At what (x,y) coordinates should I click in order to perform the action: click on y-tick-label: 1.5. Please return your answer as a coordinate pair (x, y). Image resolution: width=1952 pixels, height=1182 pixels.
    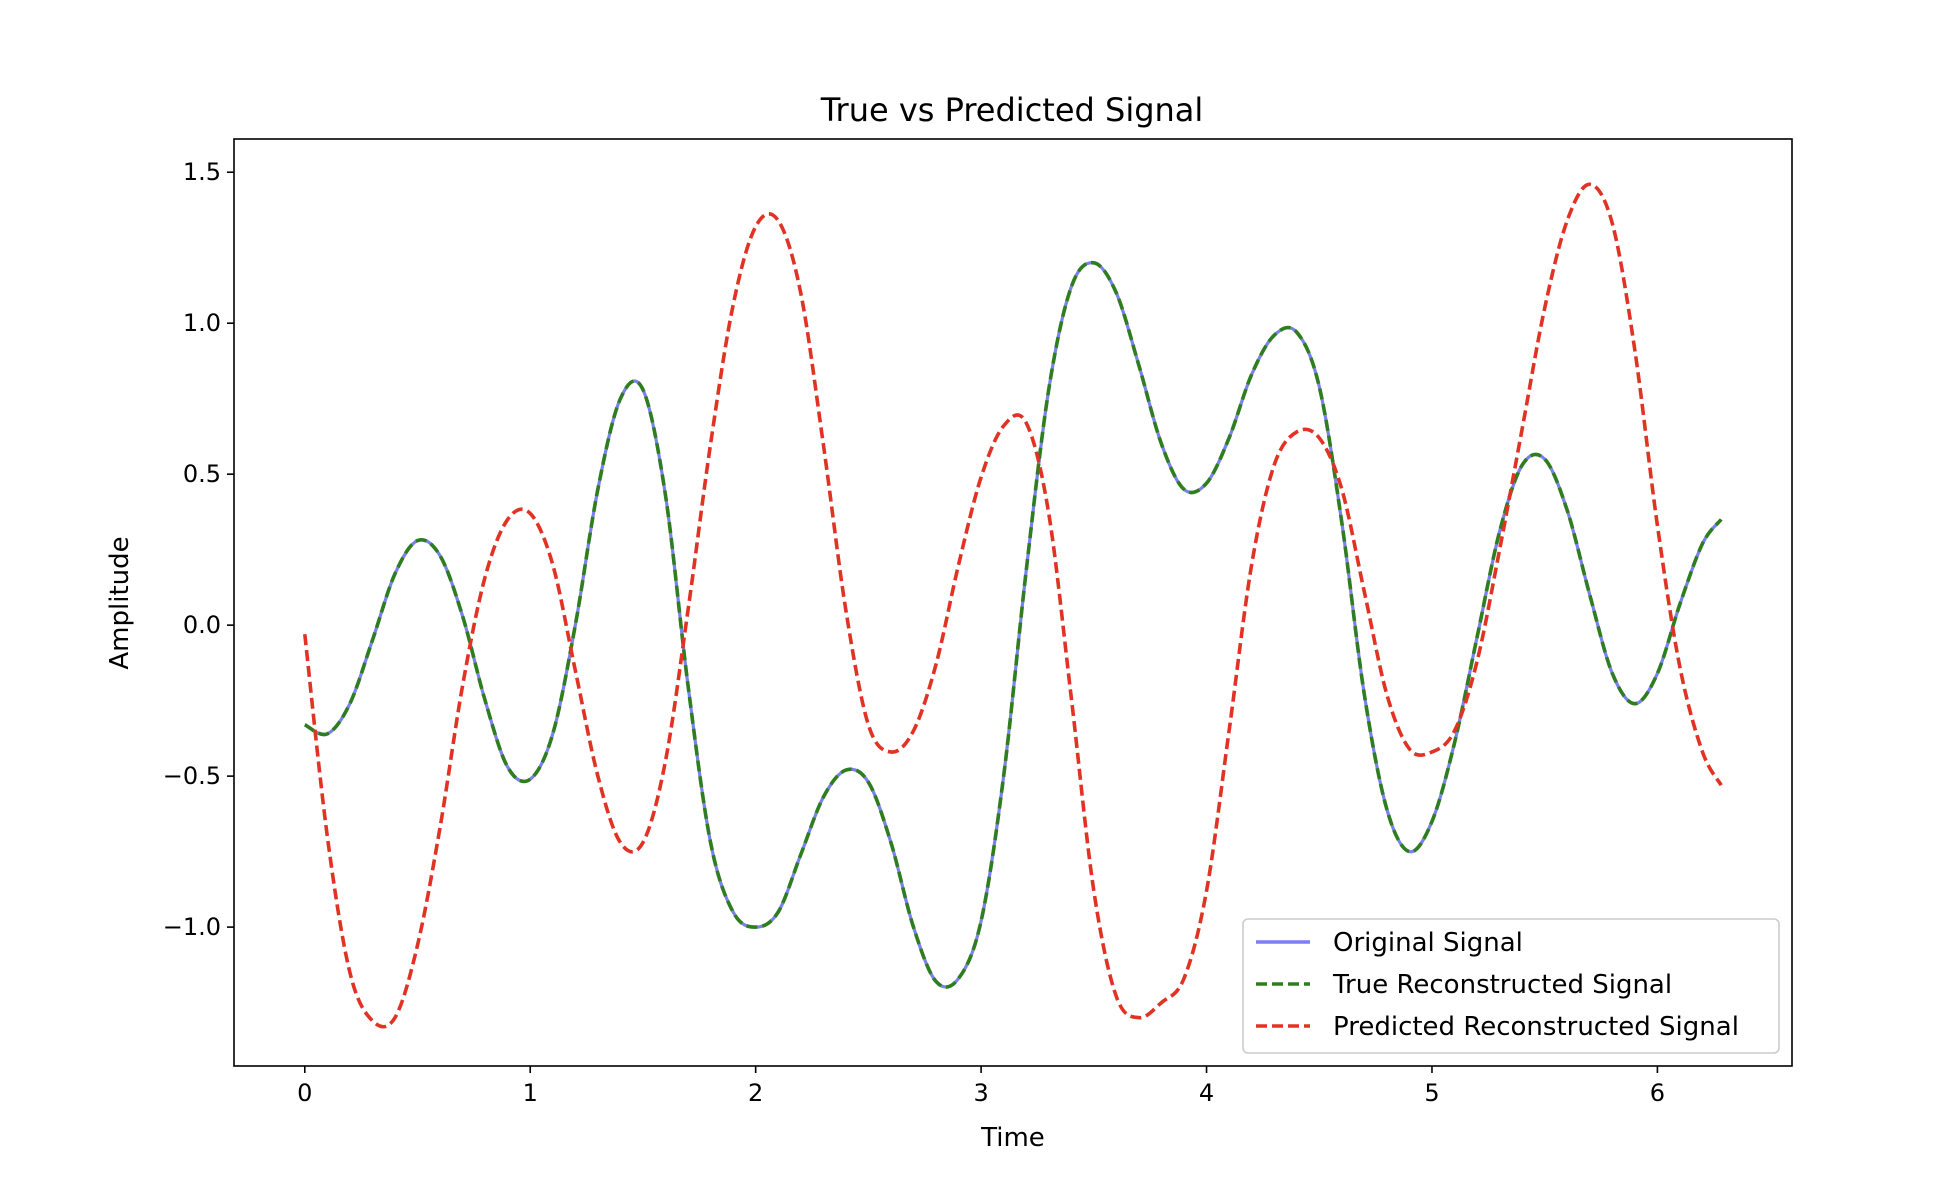
    Looking at the image, I should click on (202, 172).